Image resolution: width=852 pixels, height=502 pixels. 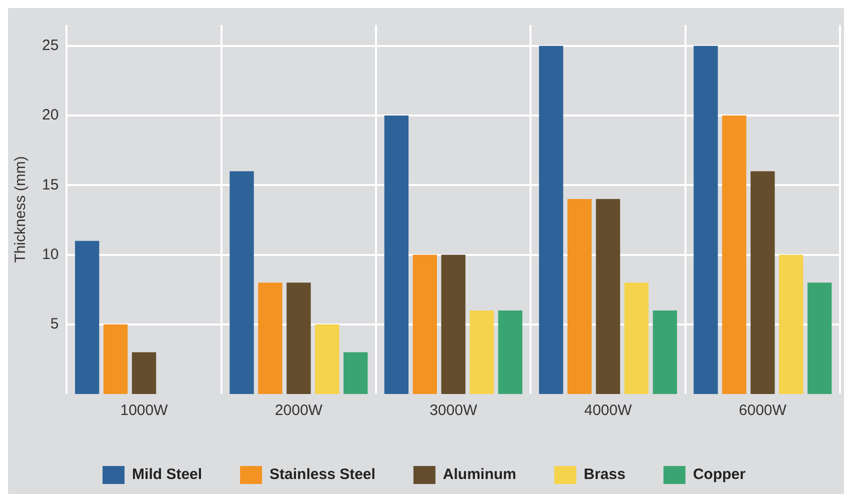 I want to click on x-tick-label: 6000W, so click(x=763, y=411).